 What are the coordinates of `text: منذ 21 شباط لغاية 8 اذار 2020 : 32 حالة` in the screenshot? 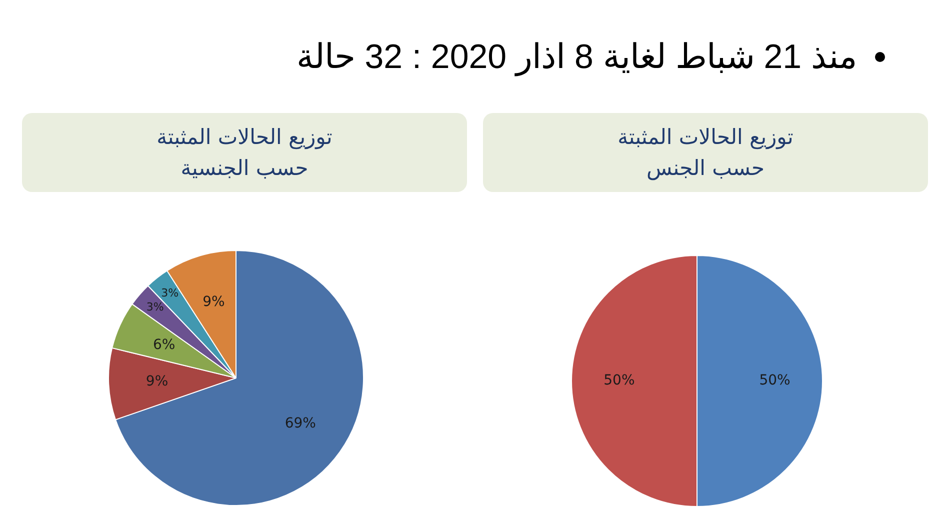 It's located at (576, 57).